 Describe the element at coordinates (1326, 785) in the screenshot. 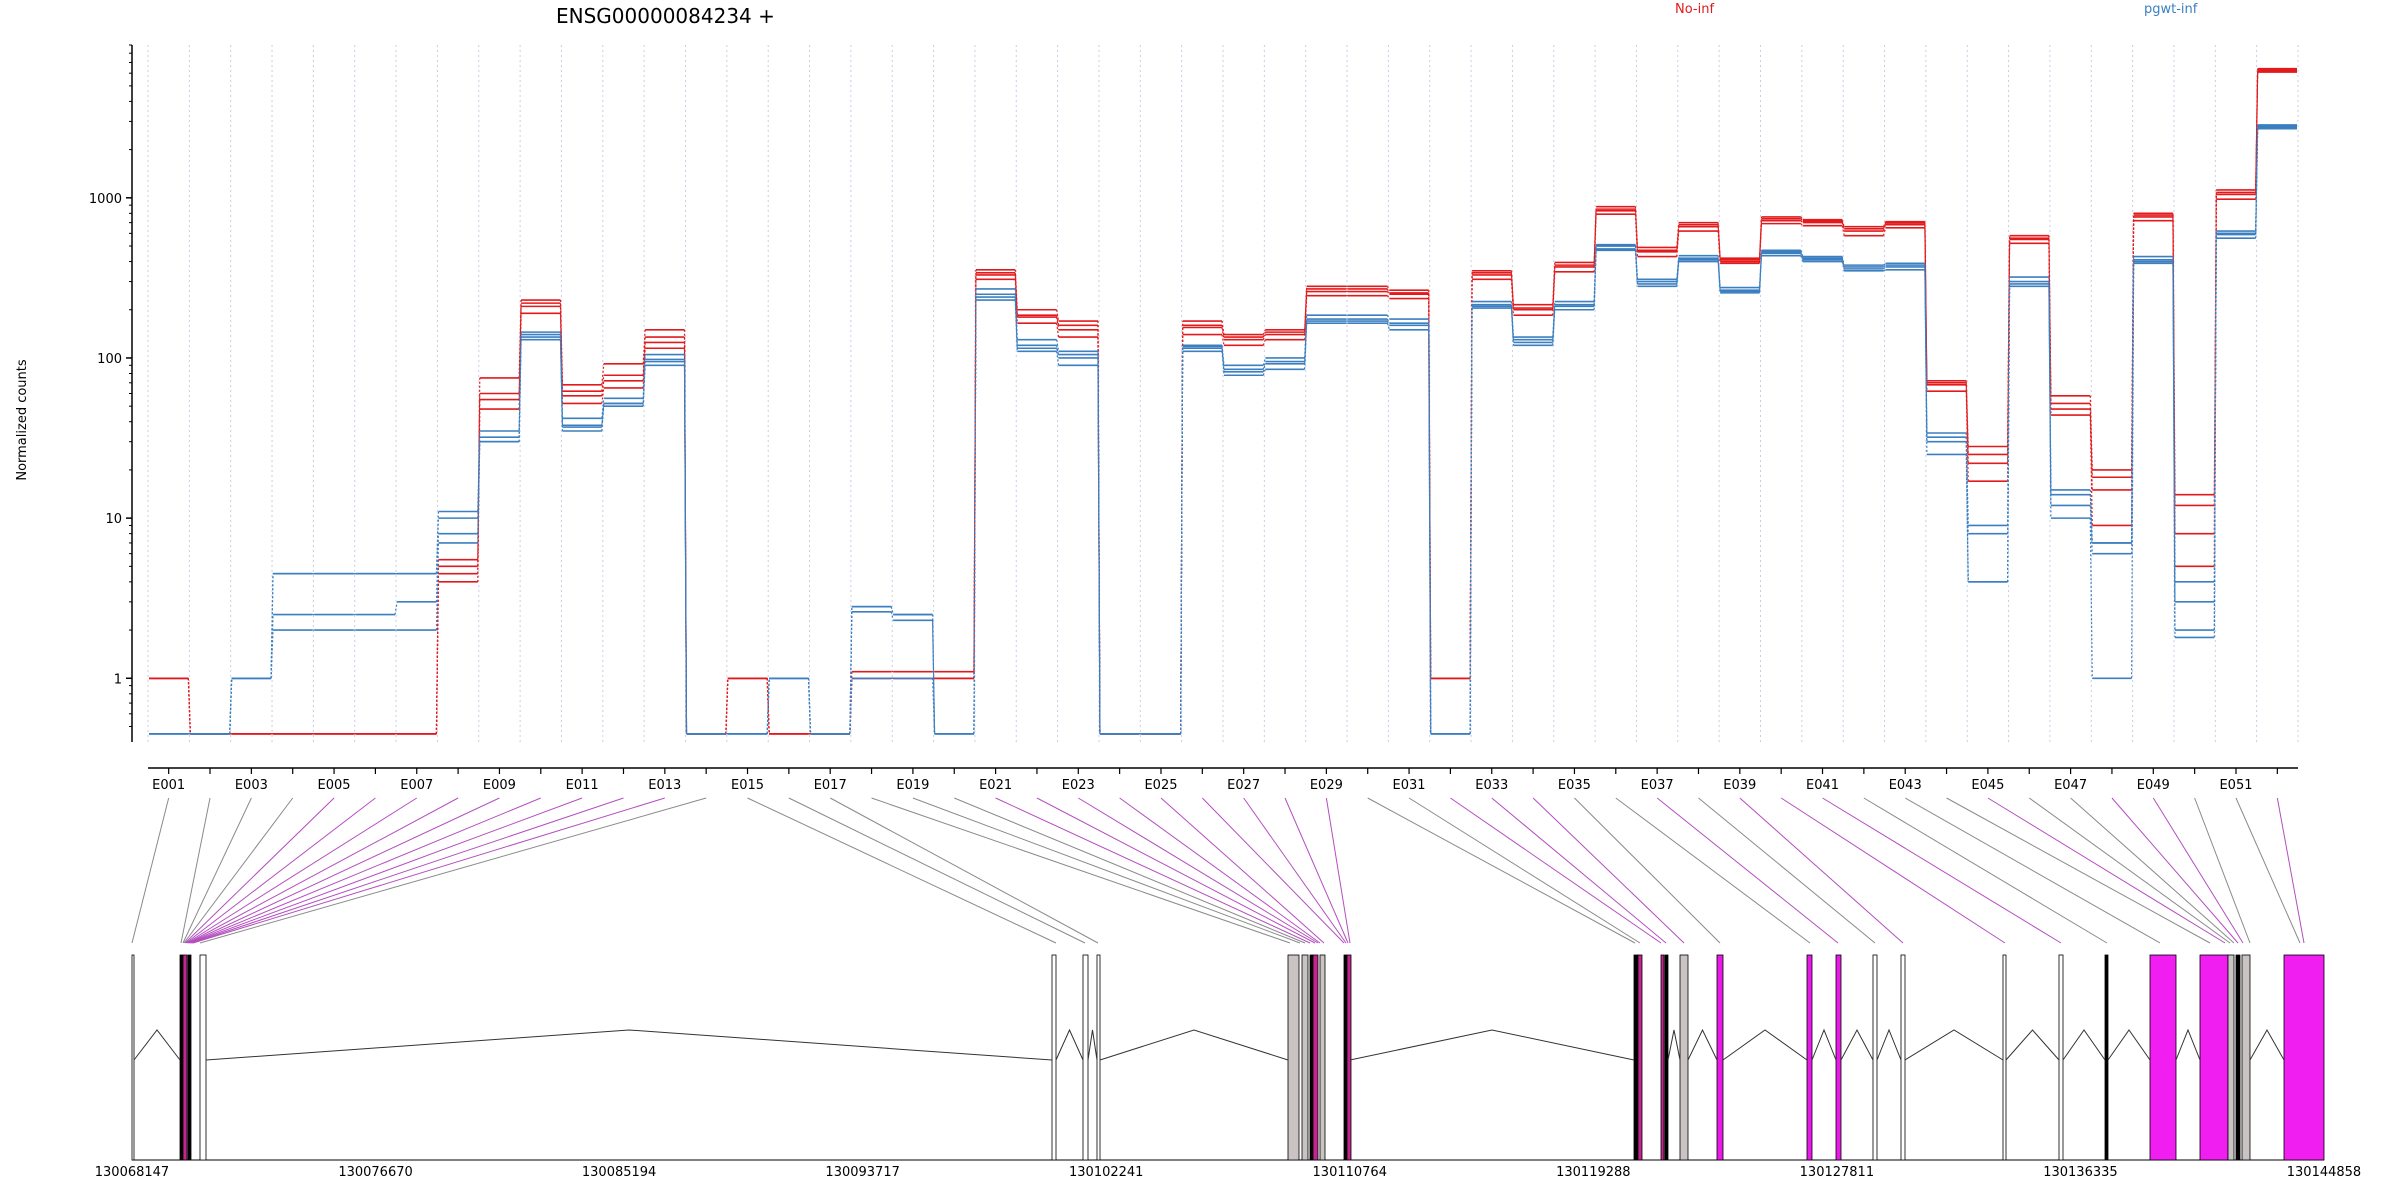

I see `x-tick-label: E029` at that location.